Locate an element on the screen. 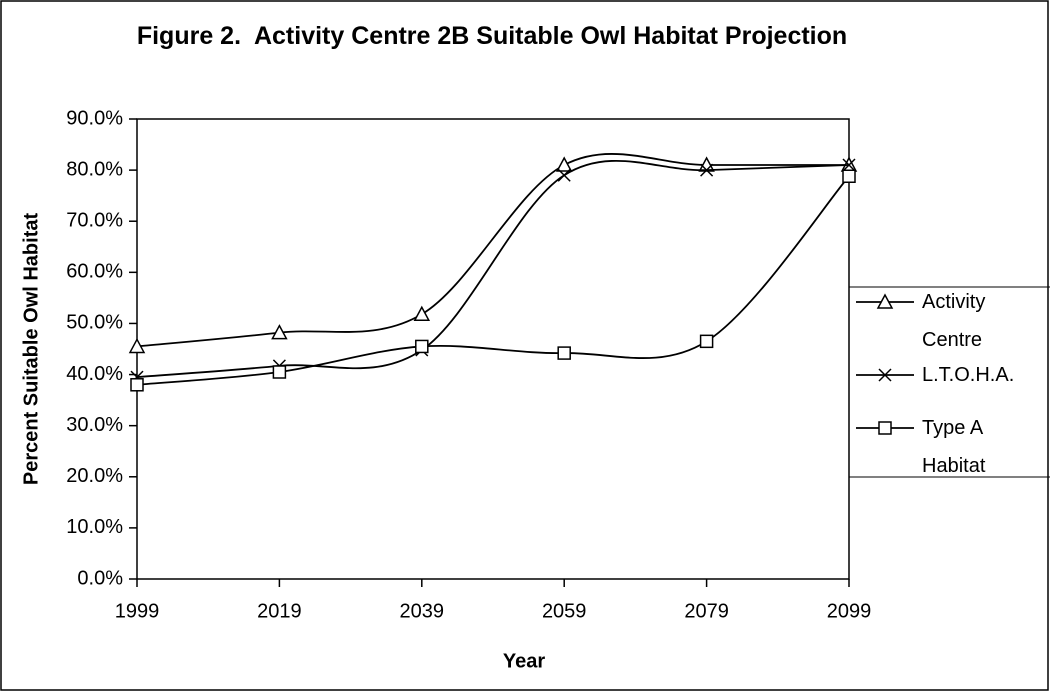  x-tick-label: 1999 is located at coordinates (137, 611).